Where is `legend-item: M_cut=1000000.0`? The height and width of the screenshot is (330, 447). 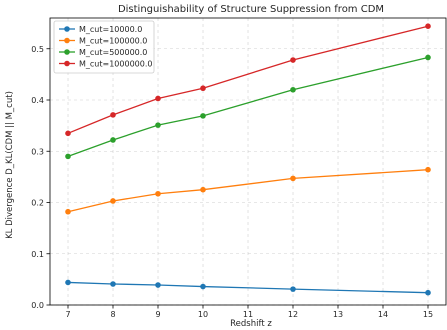 legend-item: M_cut=1000000.0 is located at coordinates (105, 64).